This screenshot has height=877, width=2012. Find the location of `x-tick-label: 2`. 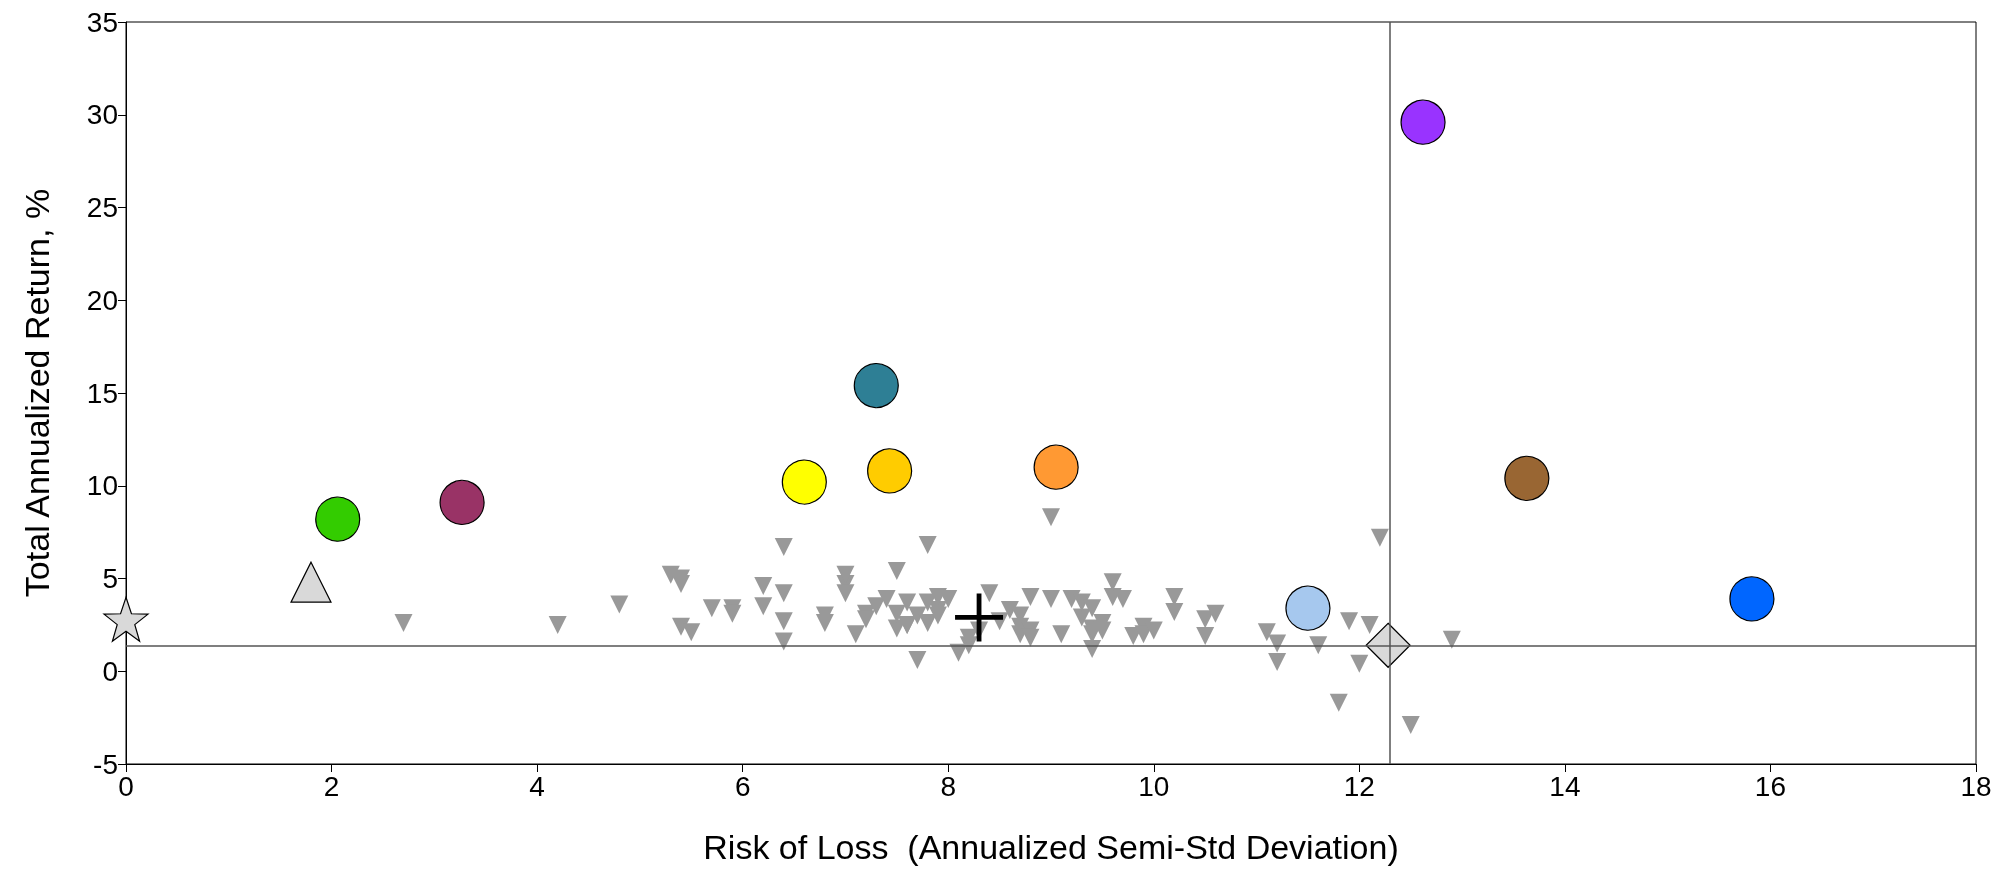

x-tick-label: 2 is located at coordinates (331, 786).